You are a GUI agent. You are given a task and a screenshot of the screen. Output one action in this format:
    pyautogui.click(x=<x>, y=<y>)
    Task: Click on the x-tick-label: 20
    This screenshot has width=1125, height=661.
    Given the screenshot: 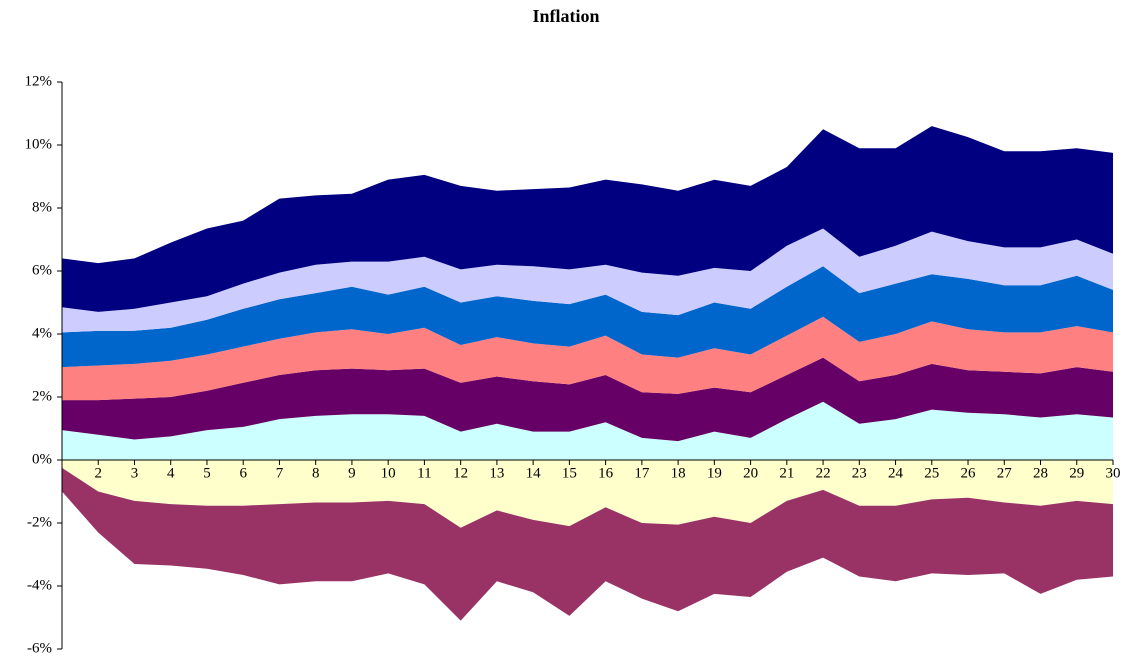 What is the action you would take?
    pyautogui.click(x=750, y=473)
    